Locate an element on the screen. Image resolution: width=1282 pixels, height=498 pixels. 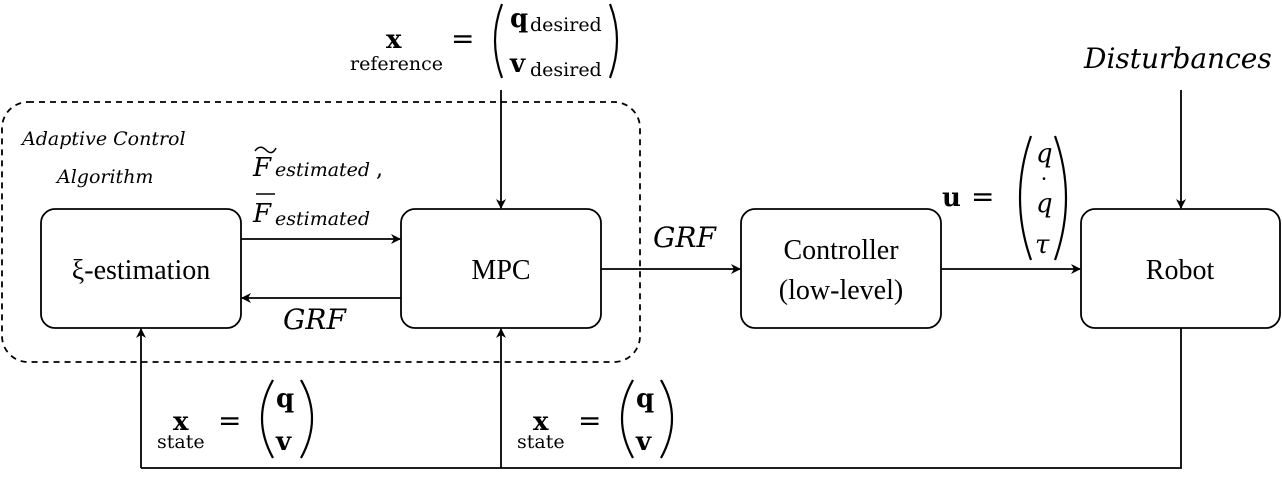
u-equals: = is located at coordinates (982, 196).